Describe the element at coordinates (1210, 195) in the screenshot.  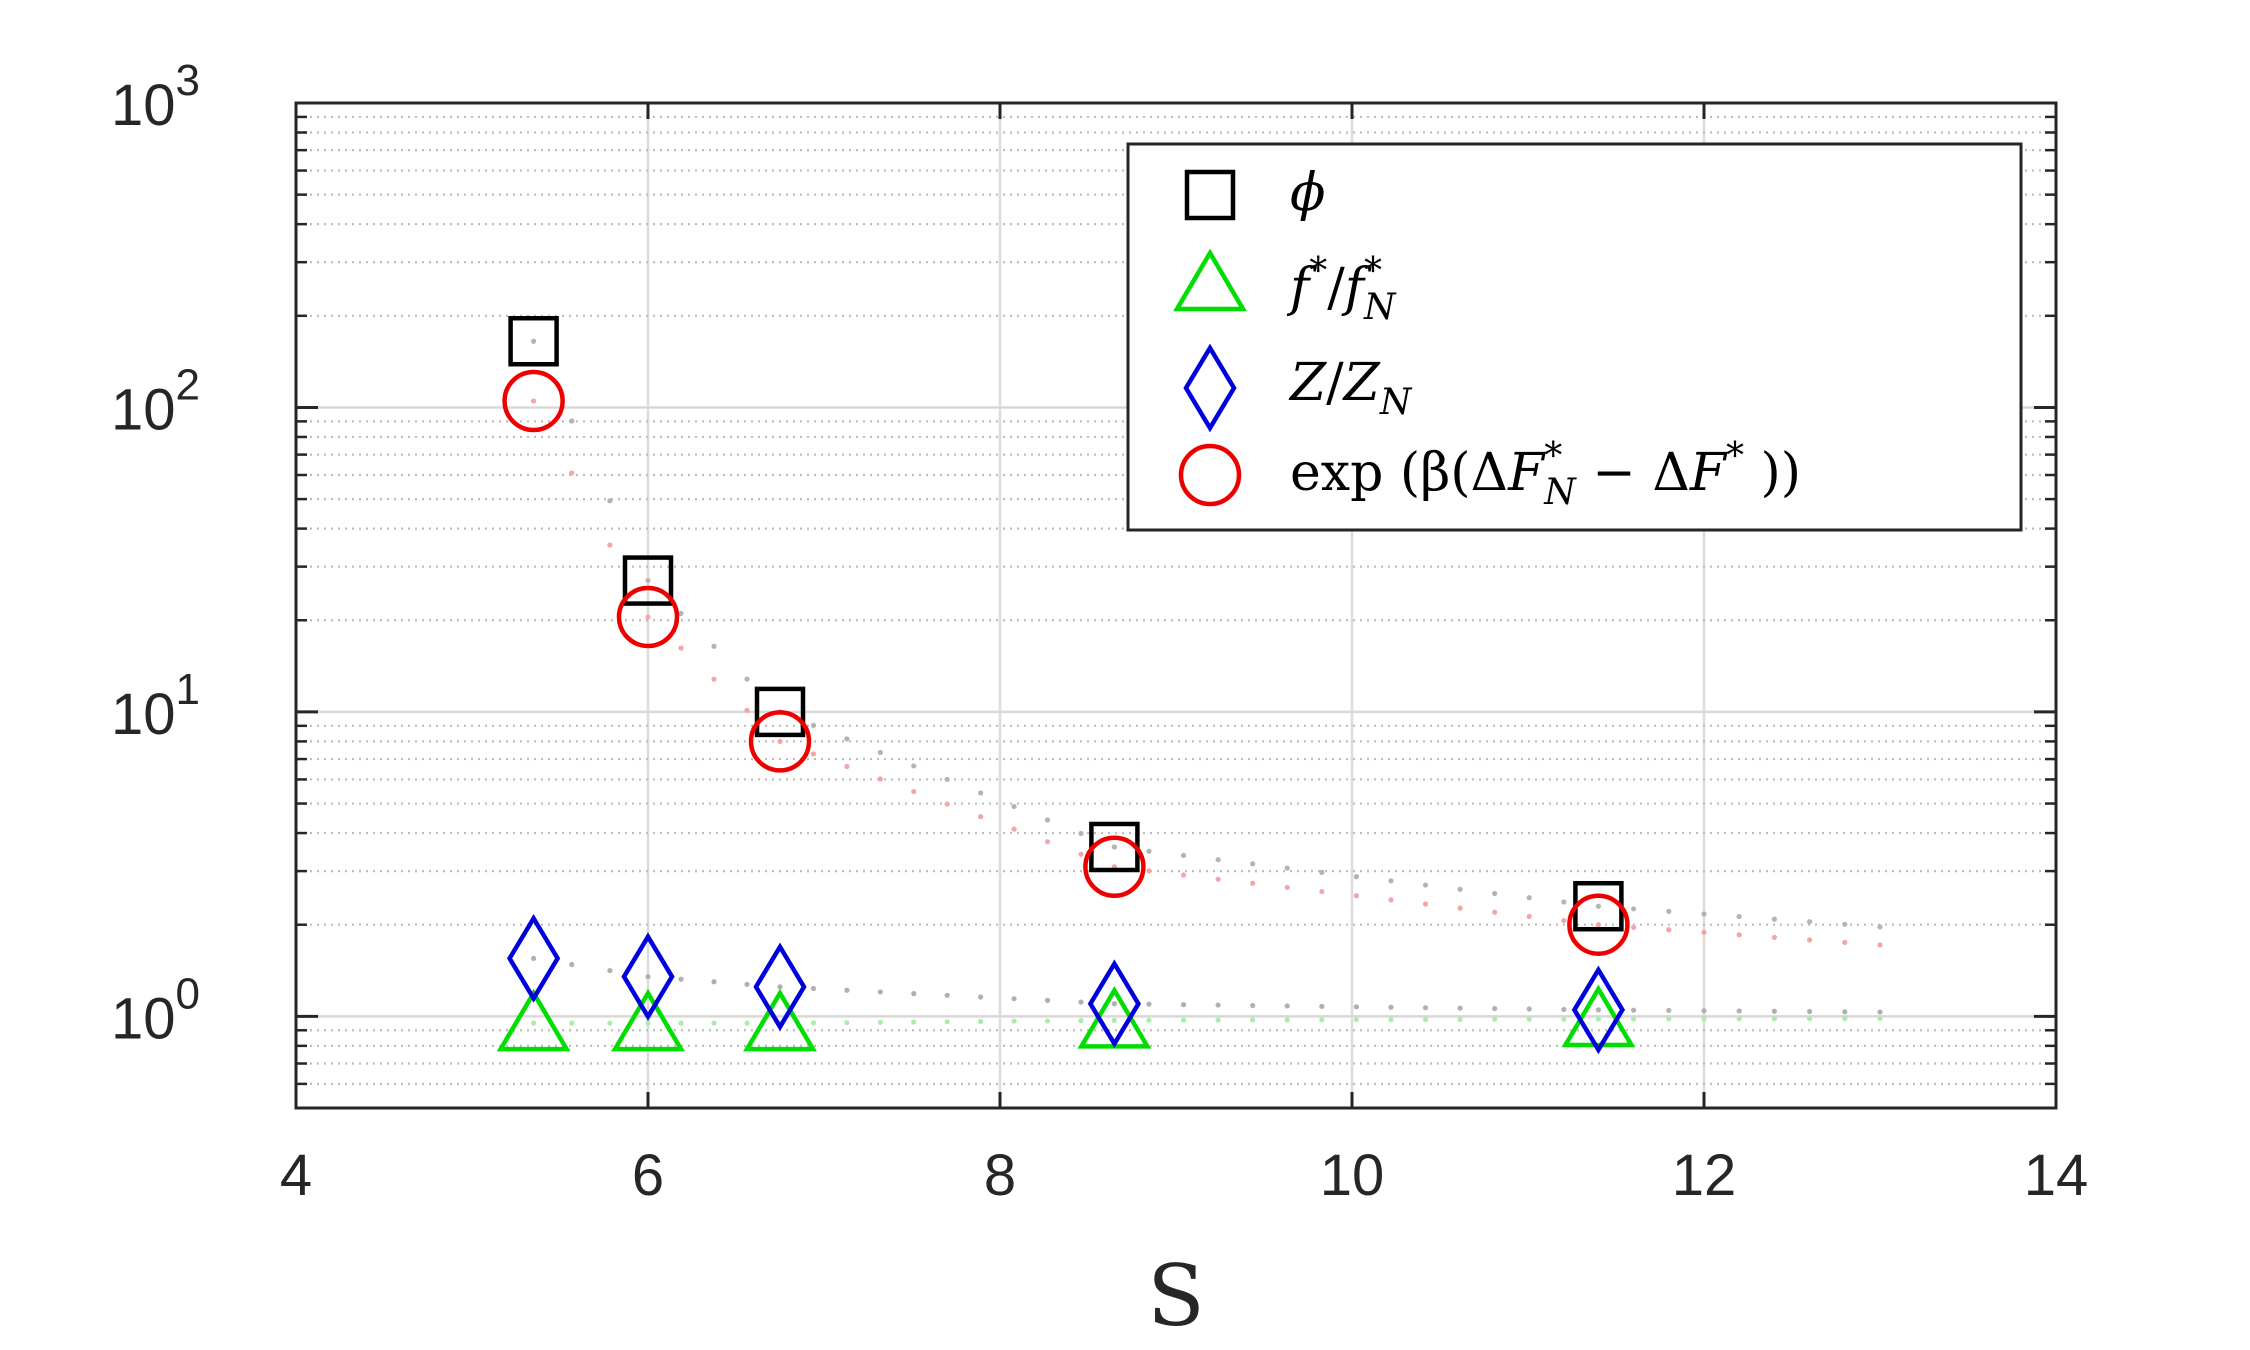
I see `legend-marker-square` at that location.